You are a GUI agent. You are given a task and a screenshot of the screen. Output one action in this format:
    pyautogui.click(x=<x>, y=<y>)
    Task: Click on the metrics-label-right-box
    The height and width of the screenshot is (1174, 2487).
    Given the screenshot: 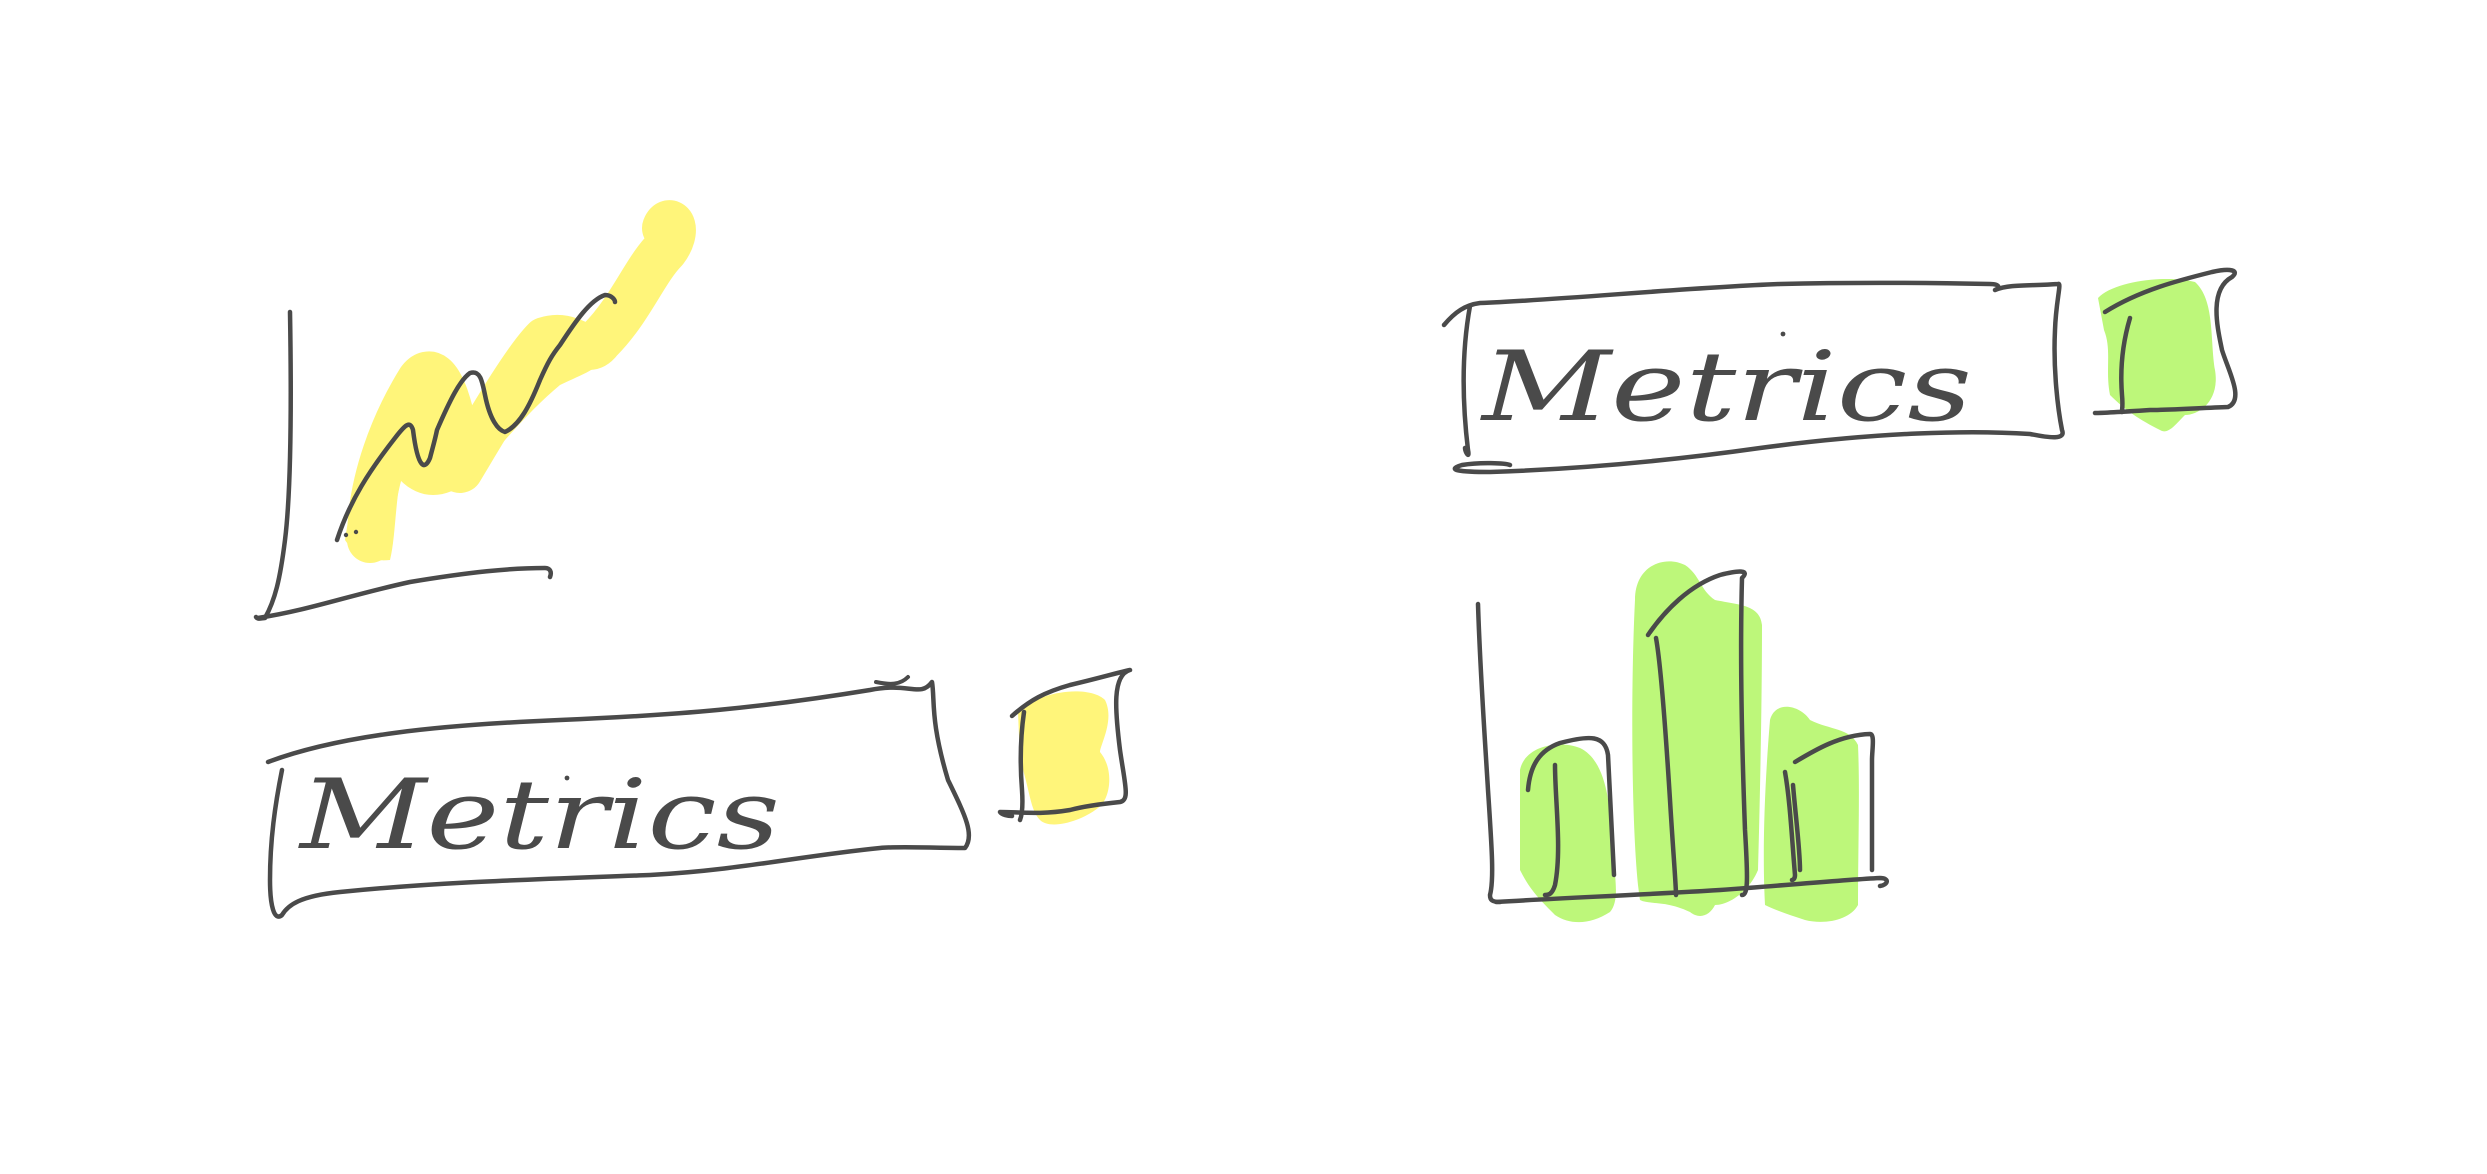 What is the action you would take?
    pyautogui.click(x=1753, y=377)
    